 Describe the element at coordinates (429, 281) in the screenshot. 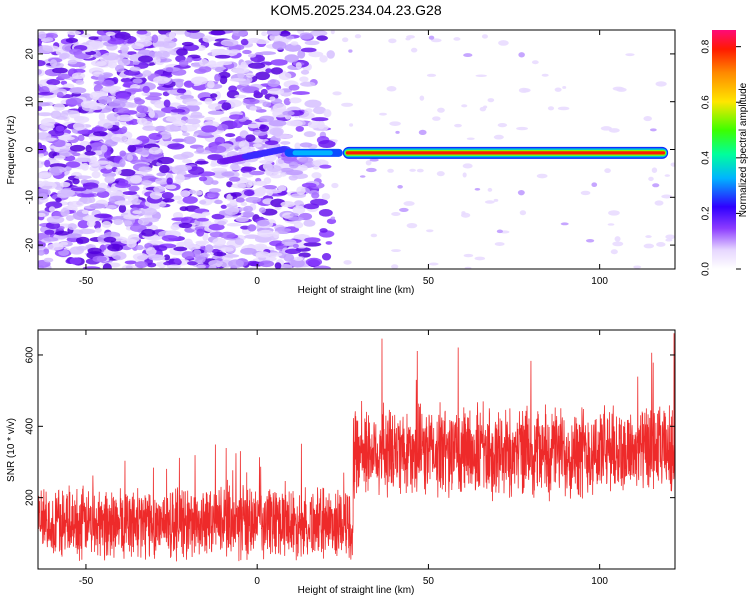

I see `x-tick-label: 50` at that location.